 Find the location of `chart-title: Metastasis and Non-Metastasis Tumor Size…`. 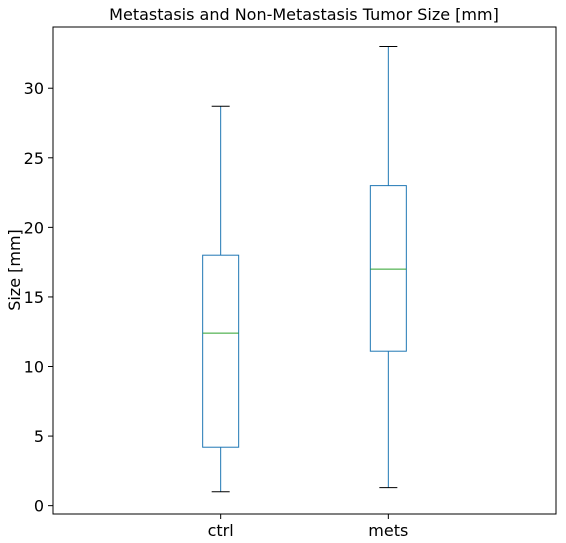

chart-title: Metastasis and Non-Metastasis Tumor Size… is located at coordinates (304, 14).